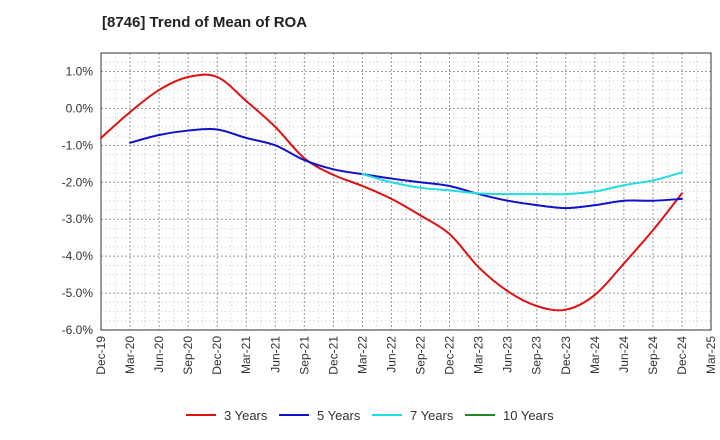 Image resolution: width=720 pixels, height=440 pixels. I want to click on legend-label-5-years: 5 Years, so click(339, 415).